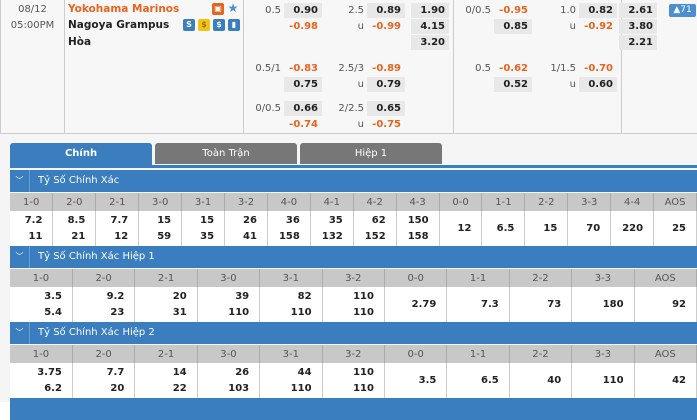 The width and height of the screenshot is (697, 420). I want to click on score-odds-pair: 15 35, so click(203, 228).